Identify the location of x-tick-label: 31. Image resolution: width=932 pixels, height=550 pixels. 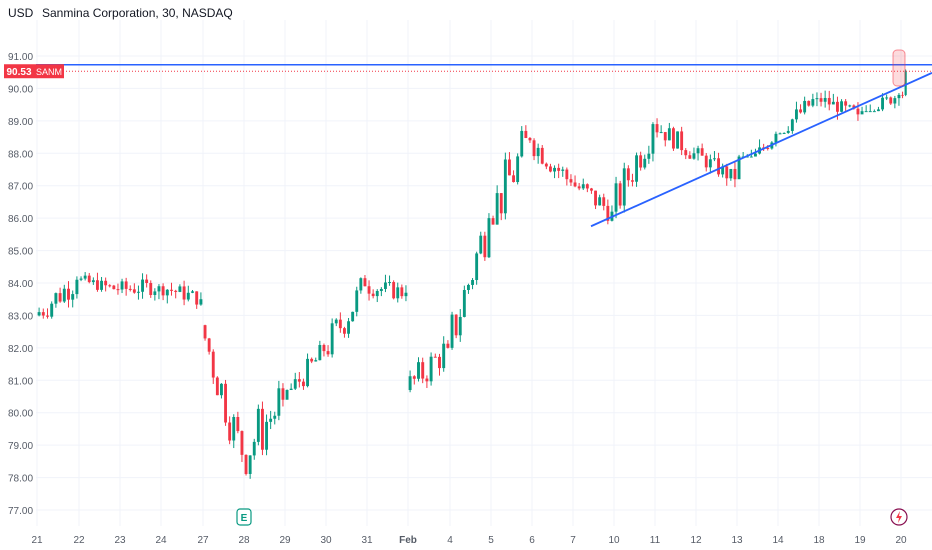
(367, 540).